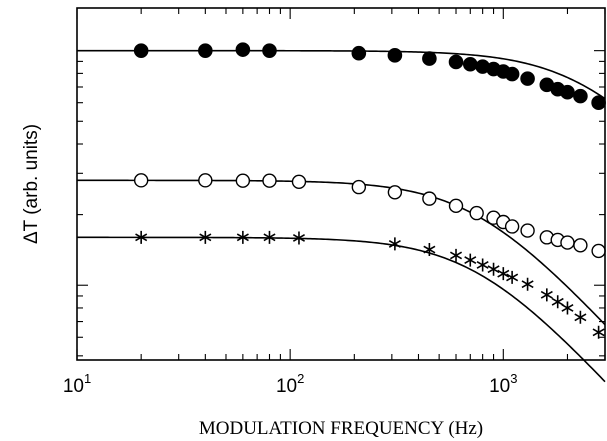 The image size is (607, 441). I want to click on y-axis-label: ΔT (arb. units), so click(31, 184).